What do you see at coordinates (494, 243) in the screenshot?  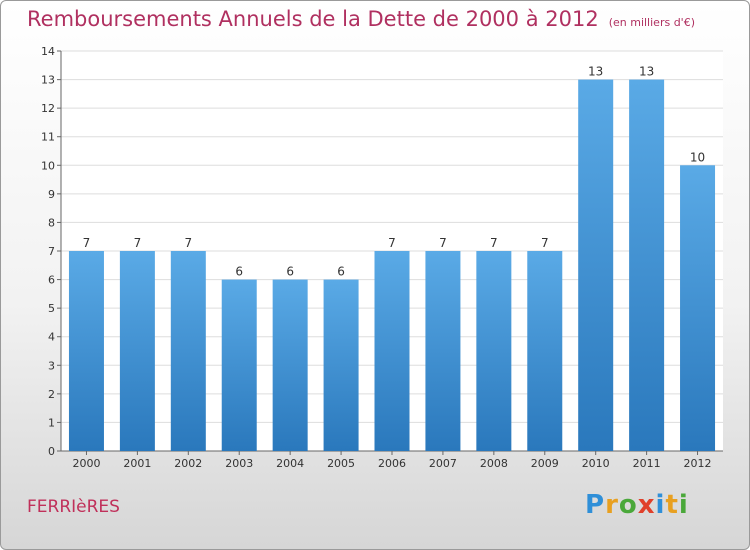 I see `data-label-2008: 7` at bounding box center [494, 243].